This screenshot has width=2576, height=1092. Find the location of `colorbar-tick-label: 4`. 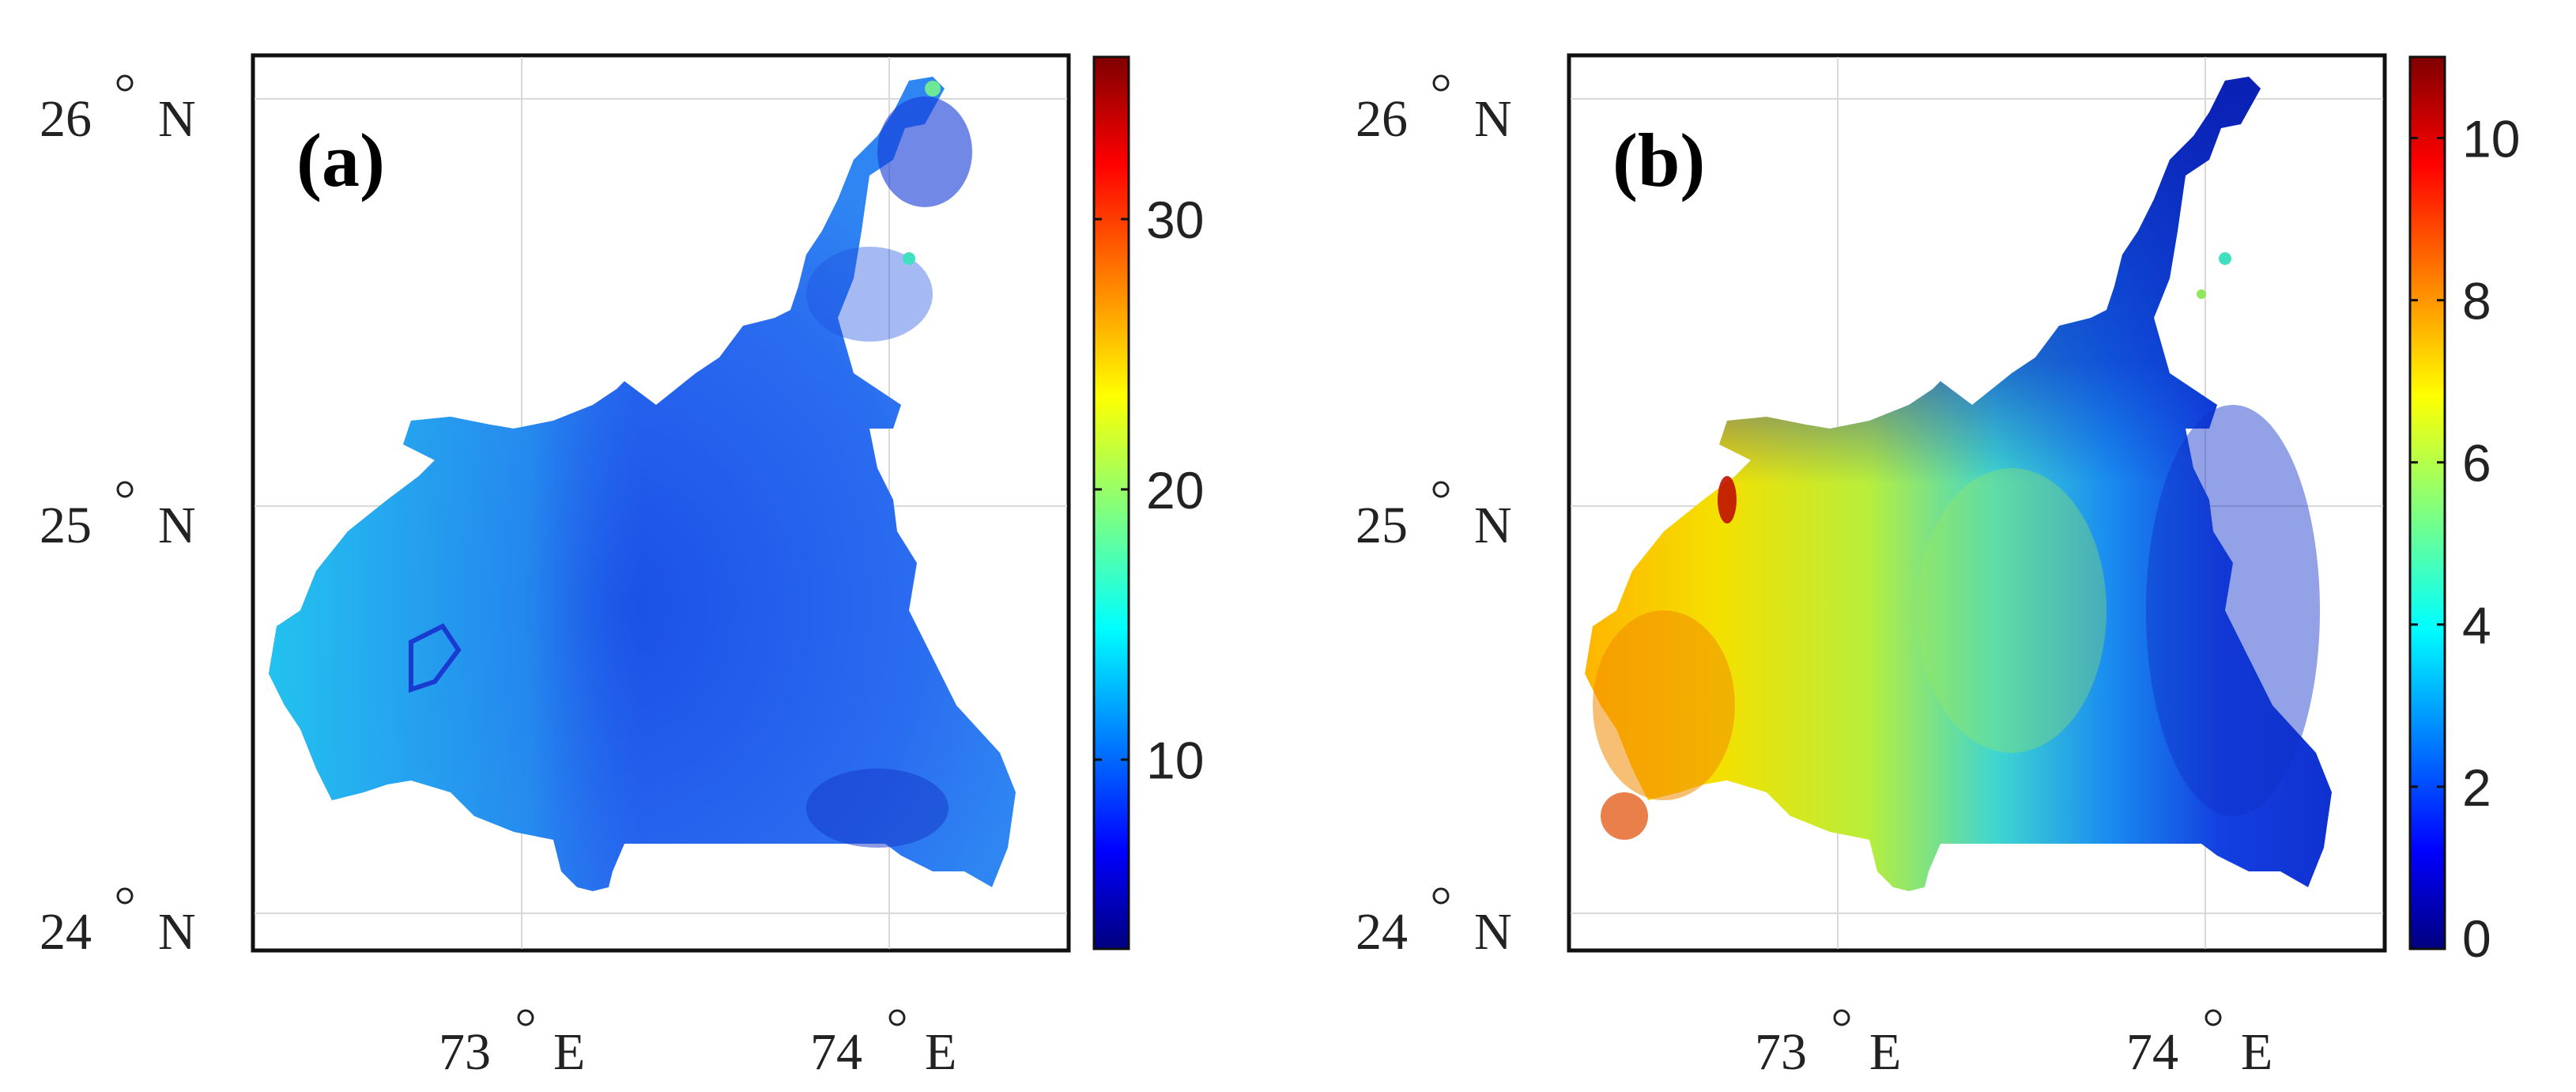

colorbar-tick-label: 4 is located at coordinates (2476, 625).